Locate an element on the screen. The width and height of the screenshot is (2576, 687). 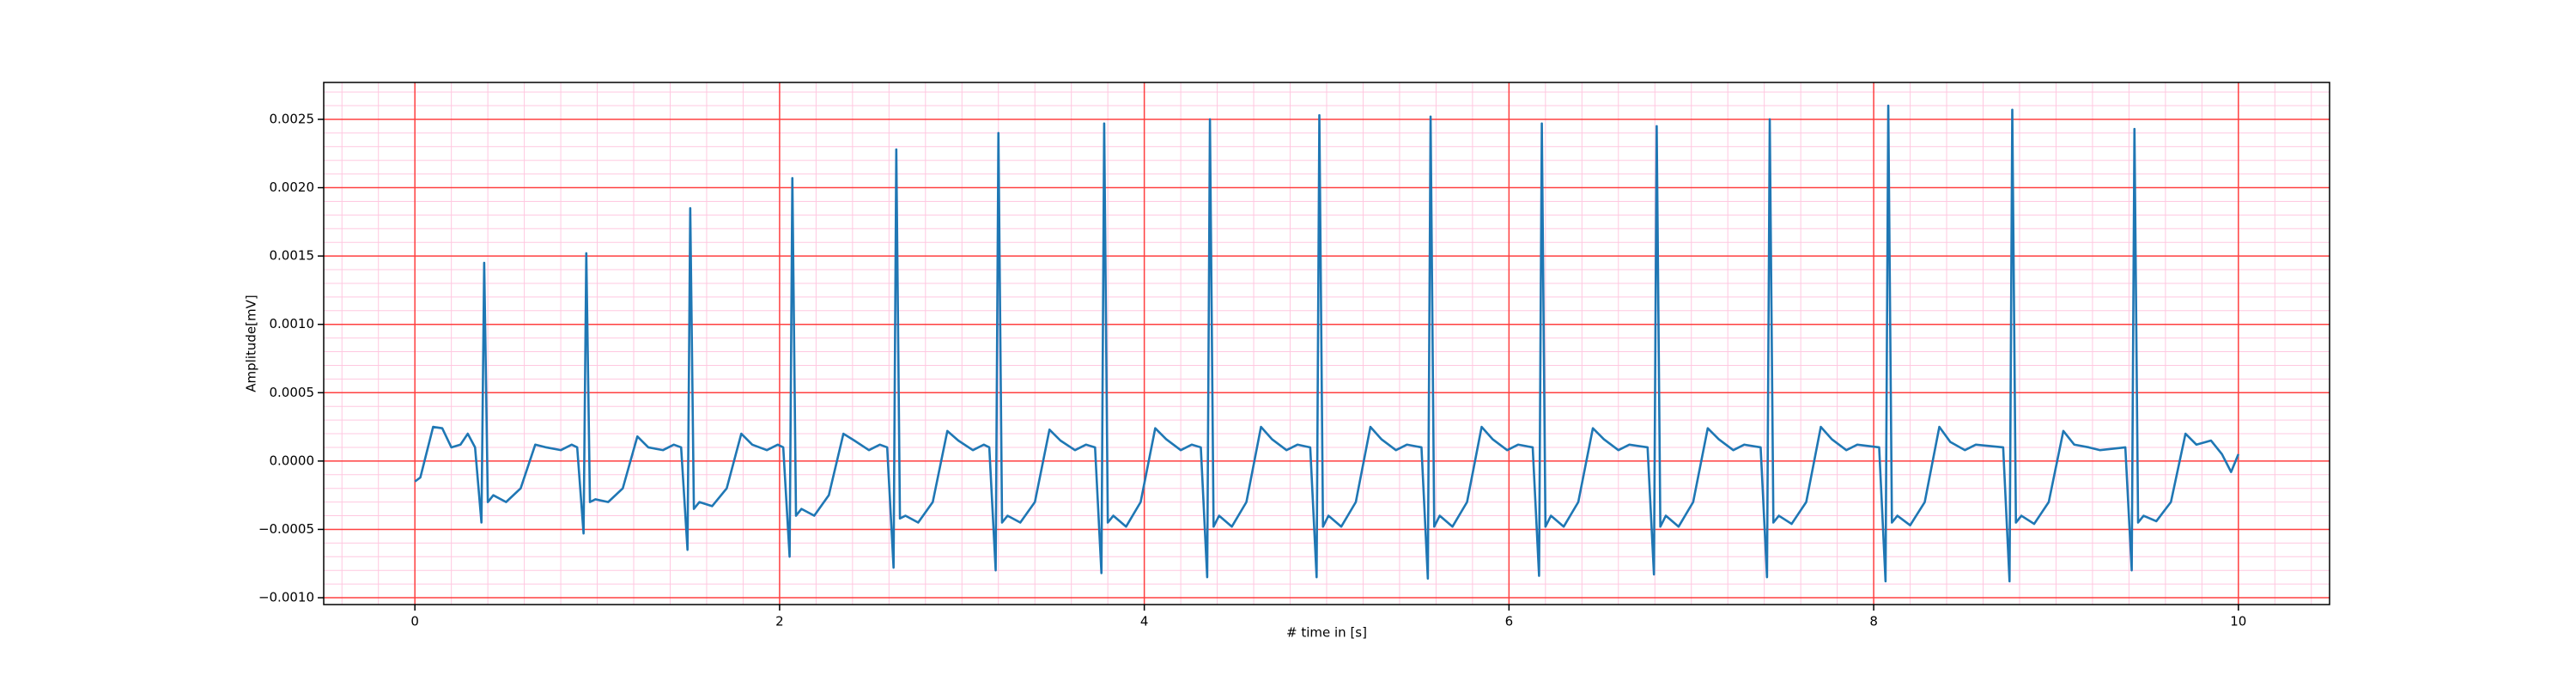
x-tick-label: 8 is located at coordinates (1873, 621).